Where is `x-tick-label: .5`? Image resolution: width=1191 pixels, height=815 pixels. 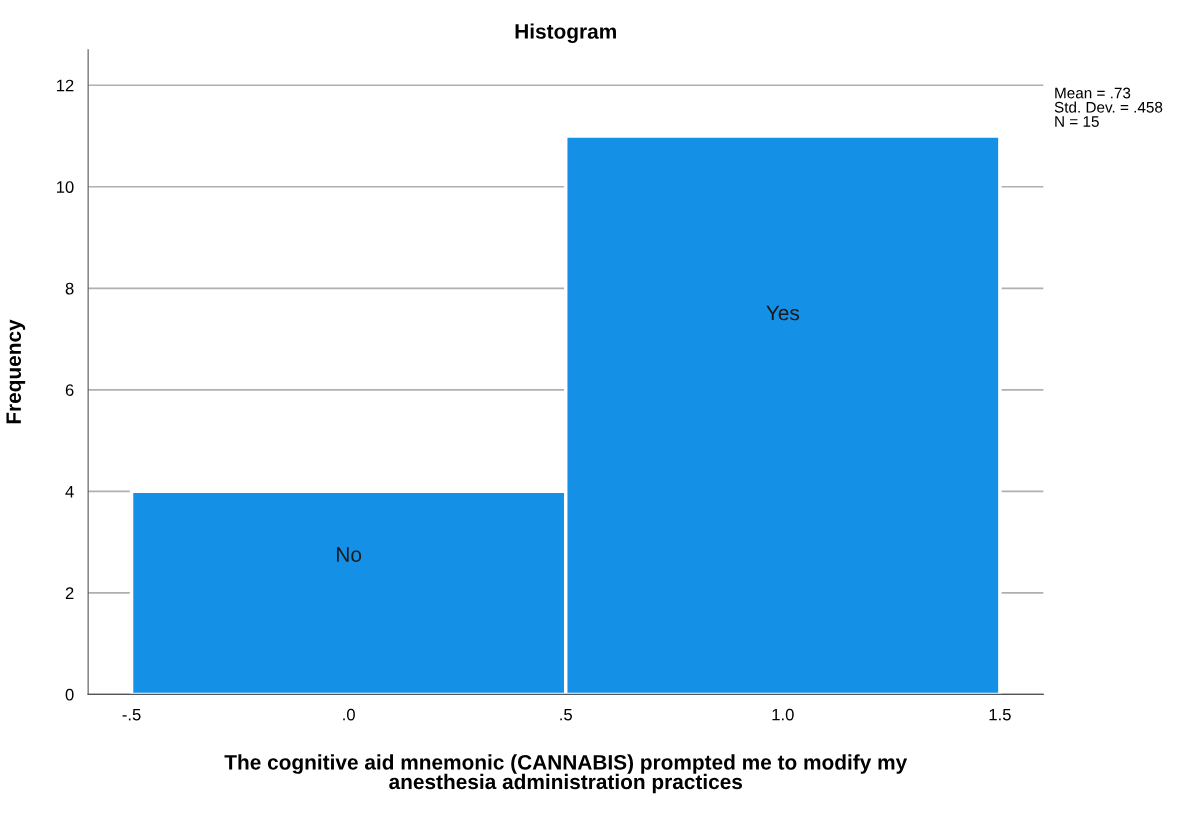
x-tick-label: .5 is located at coordinates (566, 714).